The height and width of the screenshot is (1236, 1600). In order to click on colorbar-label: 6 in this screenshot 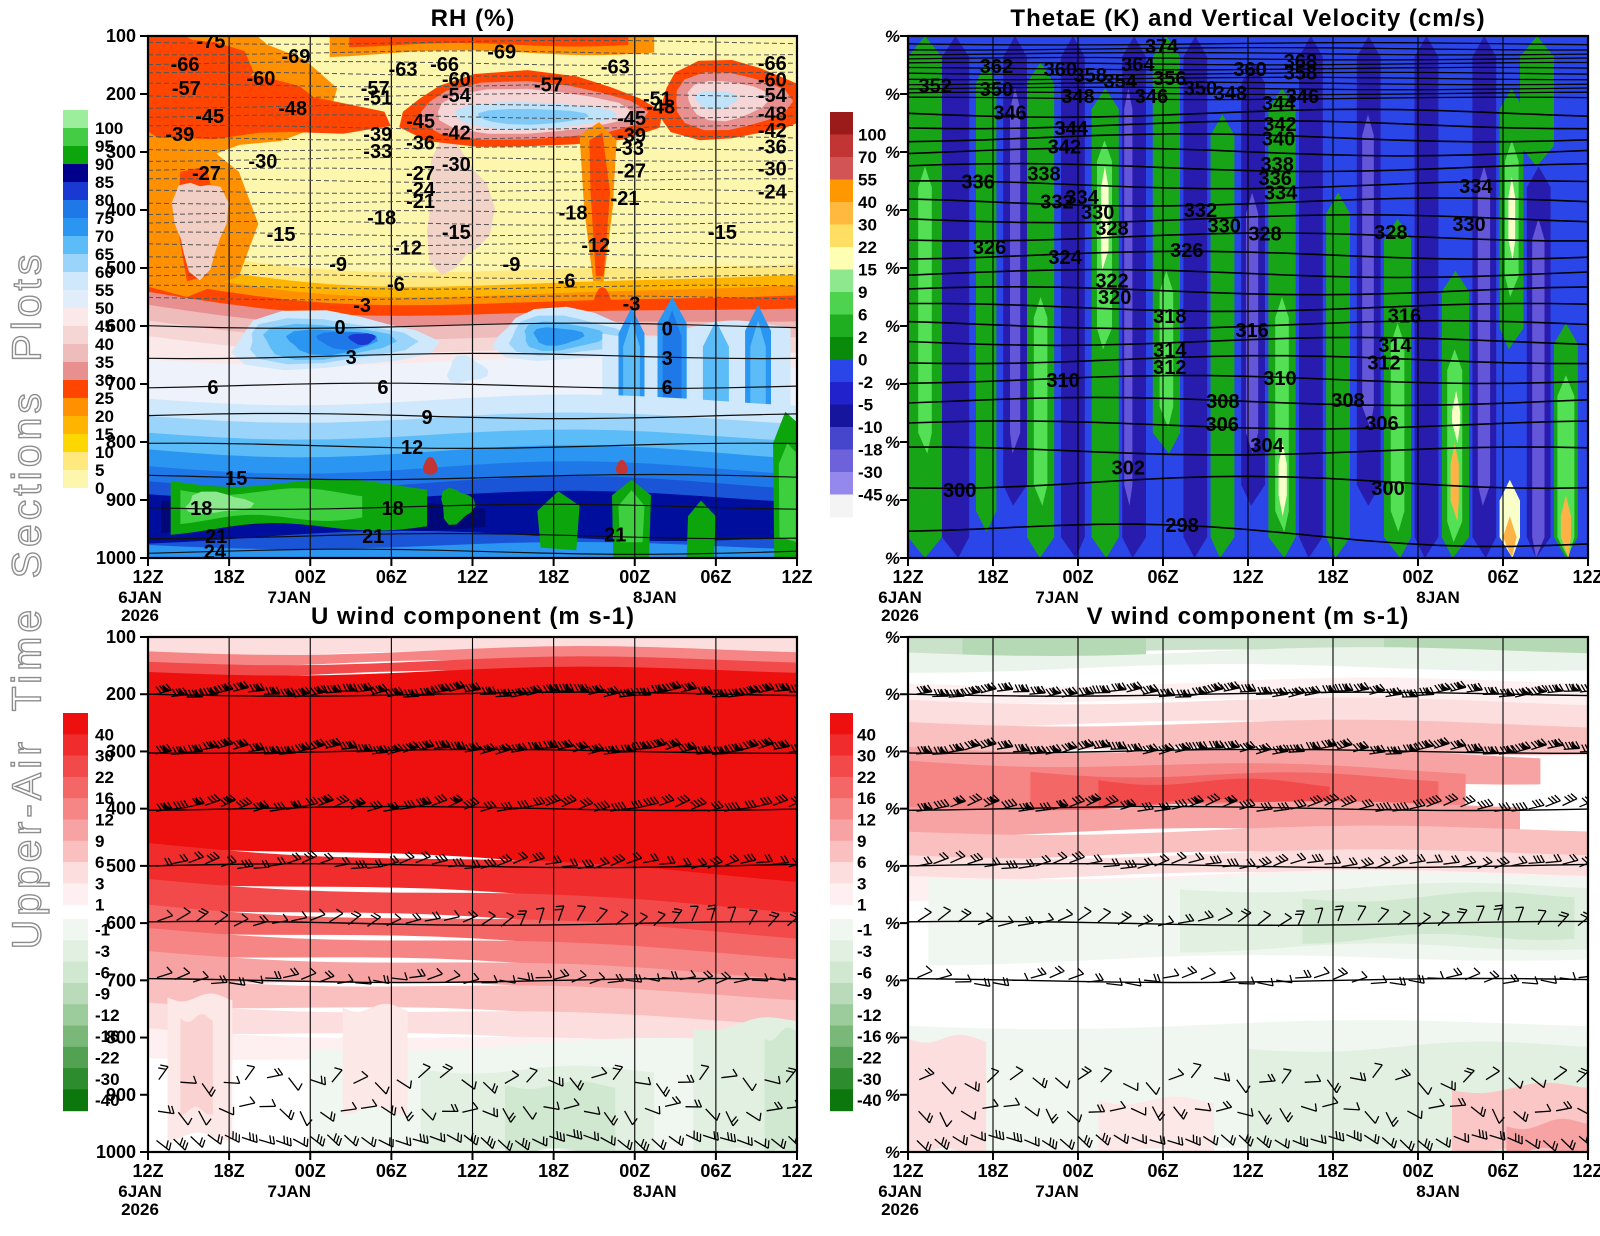, I will do `click(862, 315)`.